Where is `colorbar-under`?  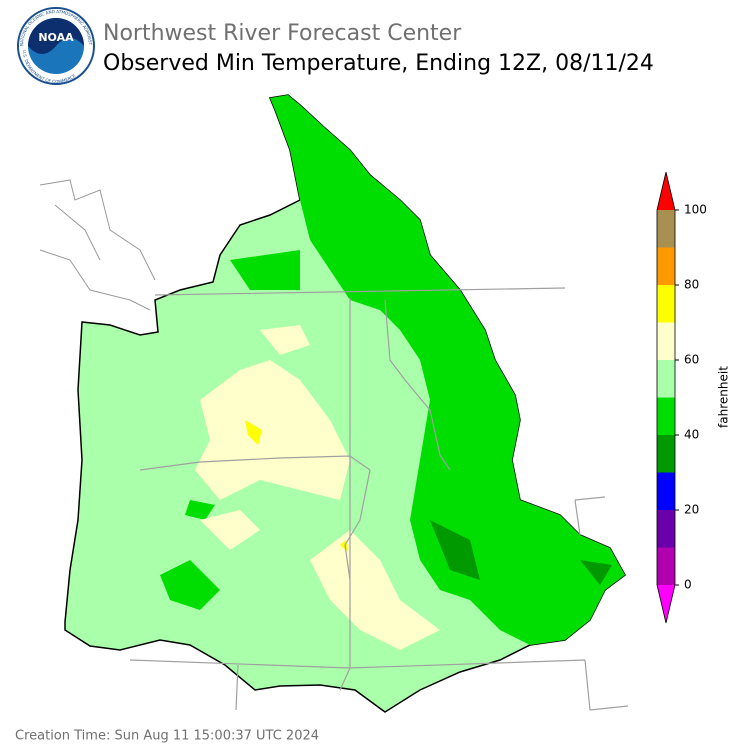
colorbar-under is located at coordinates (666, 604).